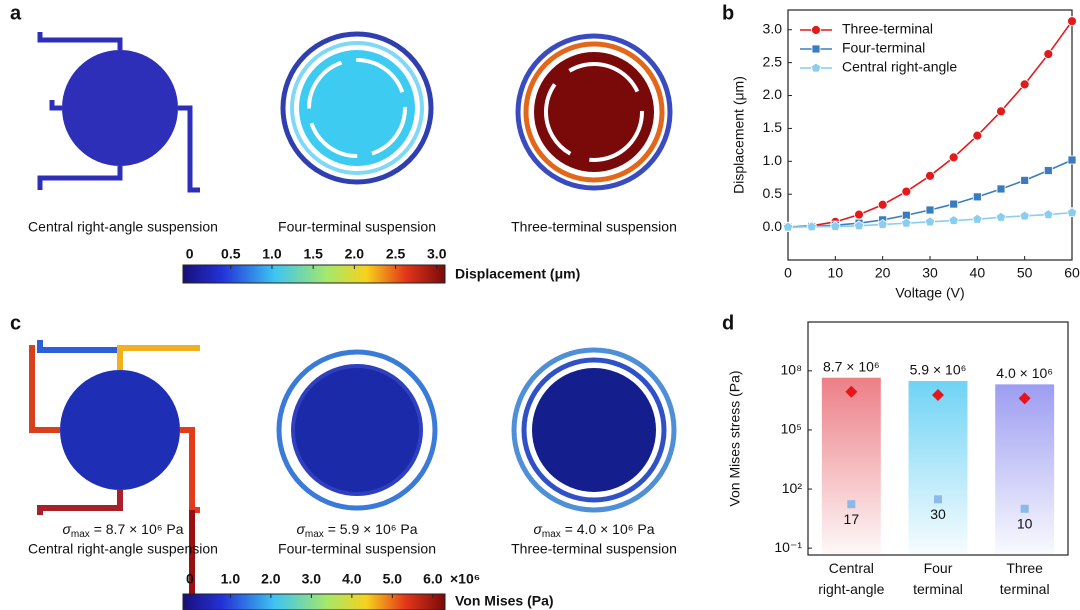  Describe the element at coordinates (929, 293) in the screenshot. I see `x-axis-label: Voltage (V)` at that location.